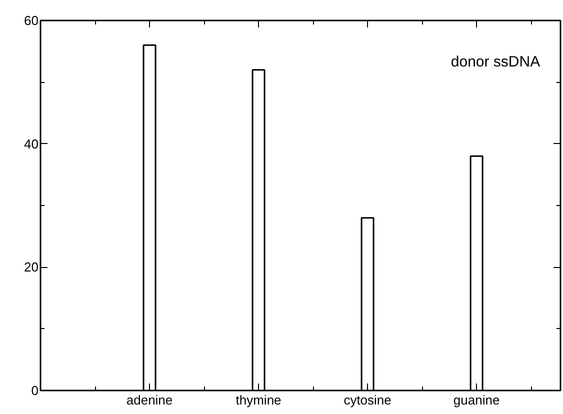 This screenshot has width=563, height=414. I want to click on annotation: donor ssDNA, so click(495, 62).